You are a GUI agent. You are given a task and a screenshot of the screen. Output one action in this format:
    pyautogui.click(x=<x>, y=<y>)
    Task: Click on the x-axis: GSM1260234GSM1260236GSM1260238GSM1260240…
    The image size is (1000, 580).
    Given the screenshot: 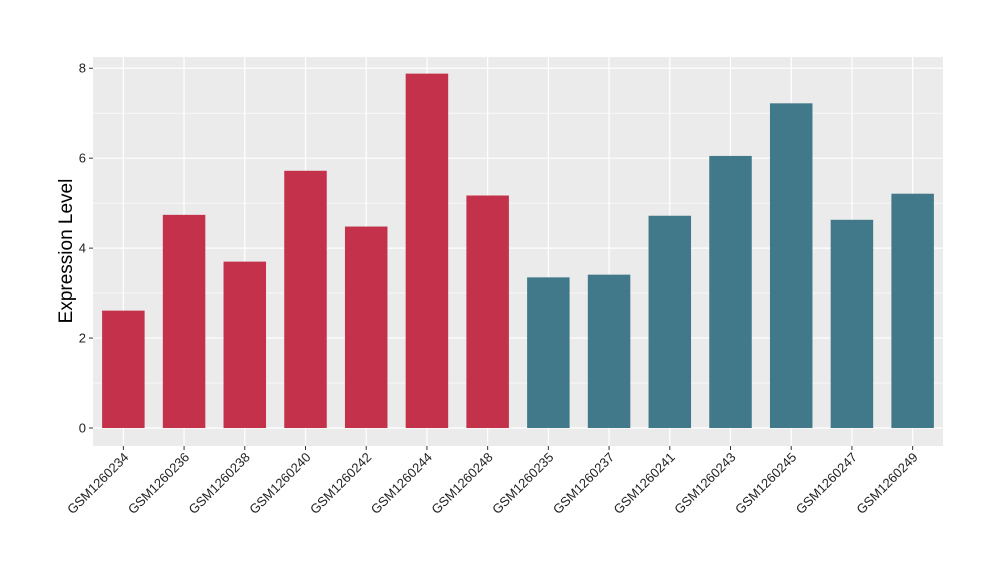 What is the action you would take?
    pyautogui.click(x=492, y=481)
    